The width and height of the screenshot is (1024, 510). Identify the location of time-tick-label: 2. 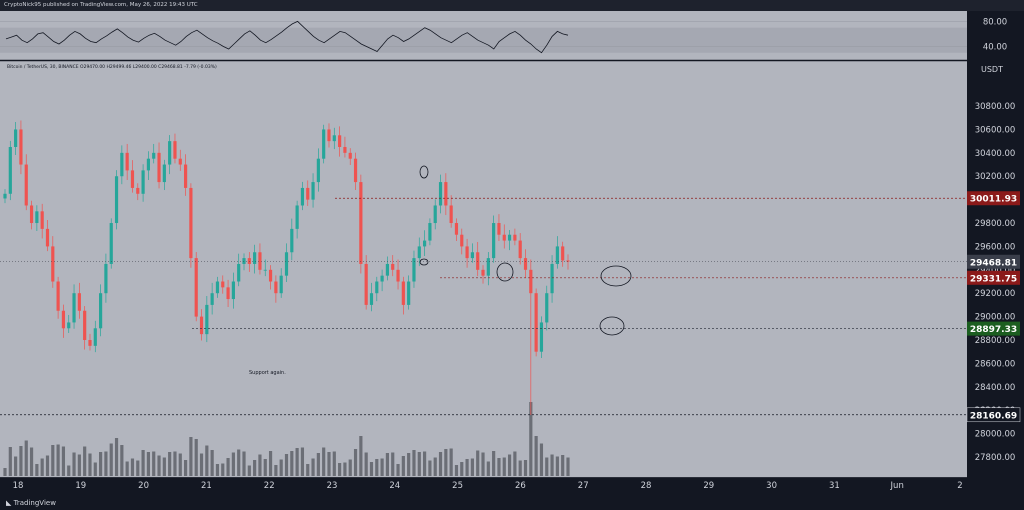
(959, 486).